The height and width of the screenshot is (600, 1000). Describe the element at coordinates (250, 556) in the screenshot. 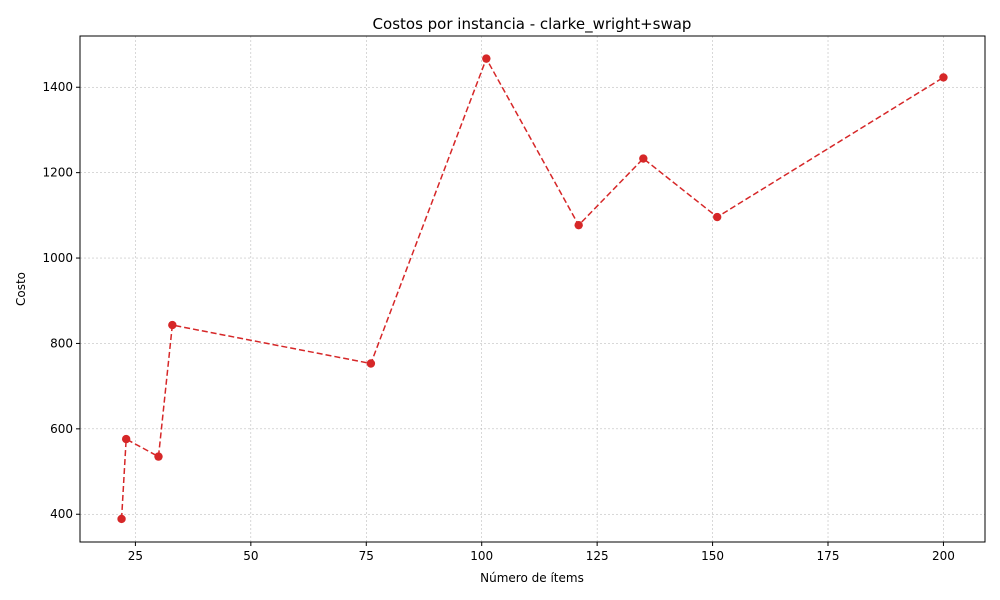

I see `x-tick-label: 50` at that location.